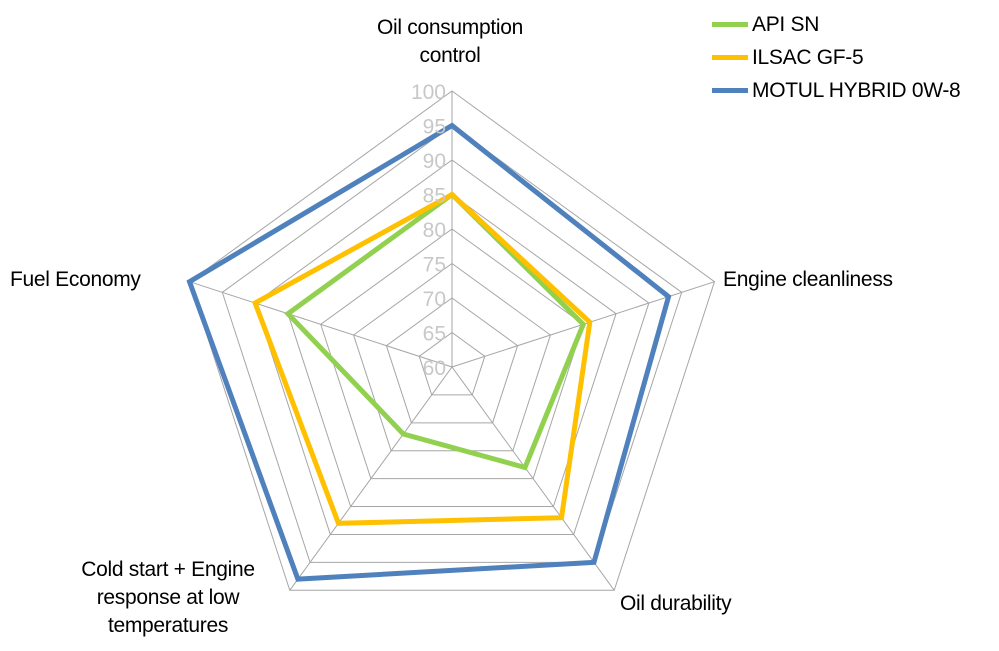  I want to click on tick-label-95: 95, so click(434, 127).